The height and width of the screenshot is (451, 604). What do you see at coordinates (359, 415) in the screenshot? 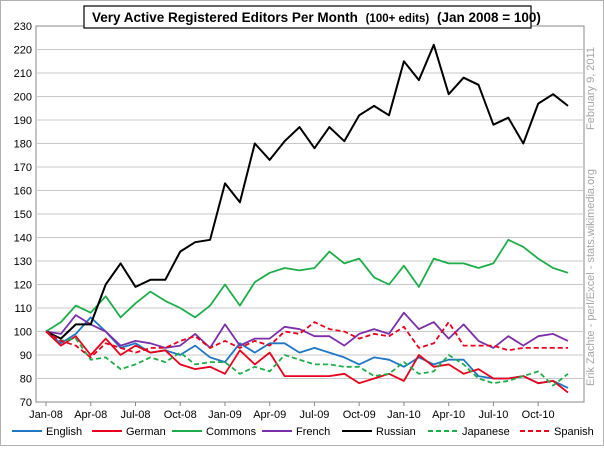
I see `x-tick-label: Oct-09` at bounding box center [359, 415].